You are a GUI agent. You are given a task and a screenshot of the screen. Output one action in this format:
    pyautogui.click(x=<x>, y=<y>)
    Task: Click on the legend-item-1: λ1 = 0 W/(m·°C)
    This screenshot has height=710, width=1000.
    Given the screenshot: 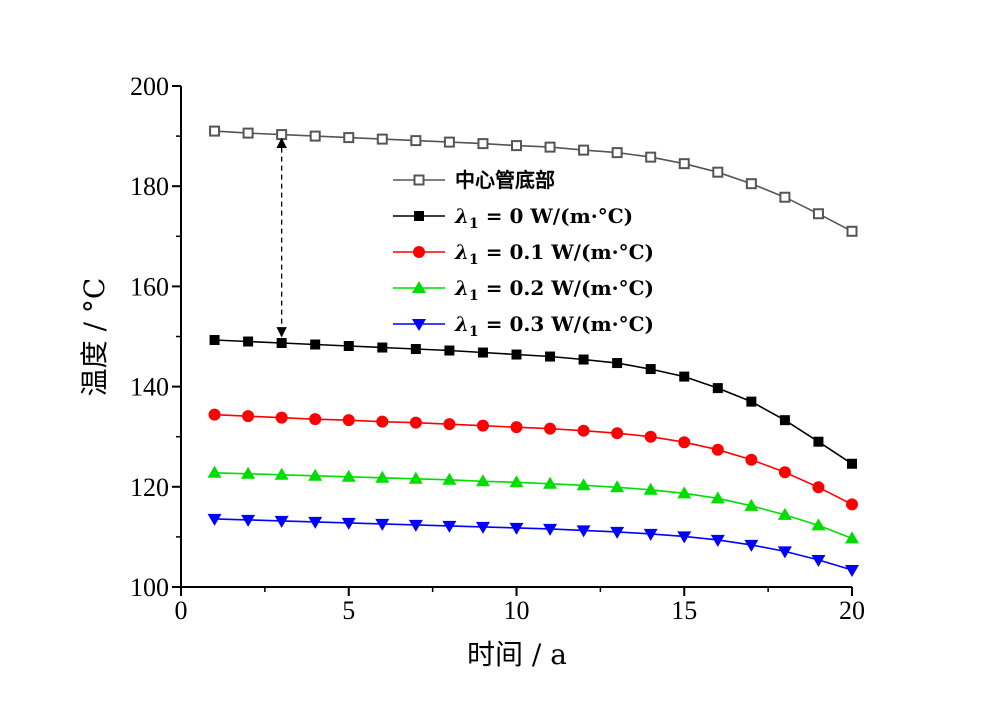 What is the action you would take?
    pyautogui.click(x=513, y=218)
    